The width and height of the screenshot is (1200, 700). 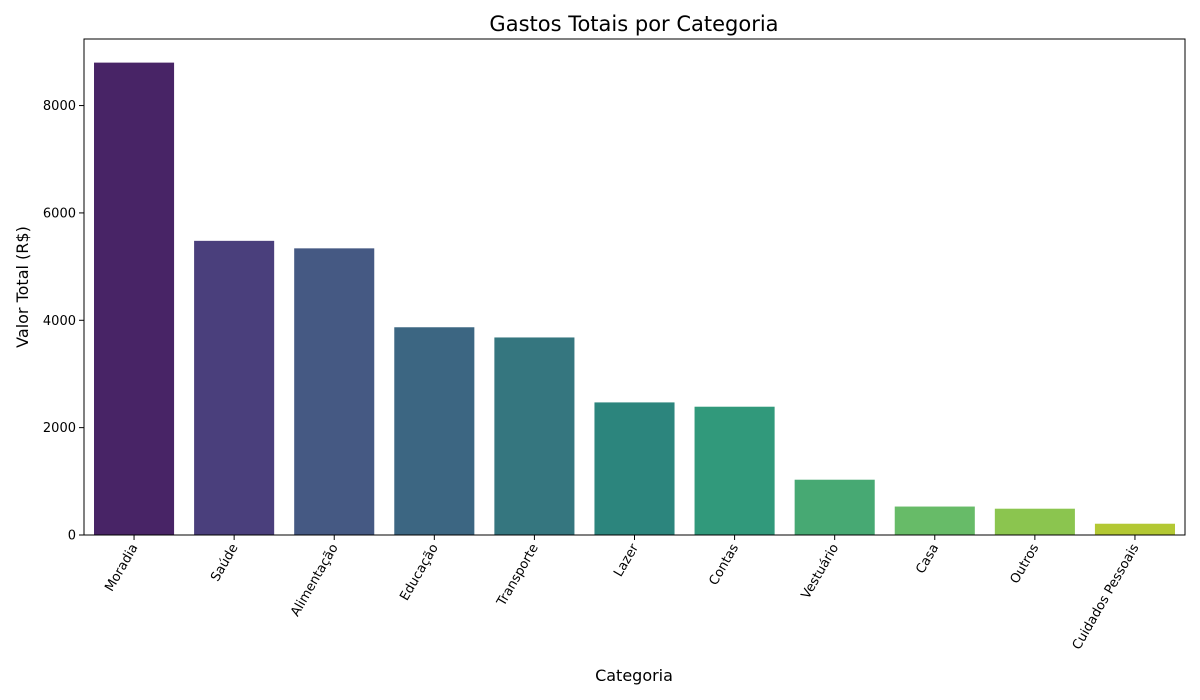 What do you see at coordinates (626, 560) in the screenshot?
I see `x-tick-label-5: Lazer` at bounding box center [626, 560].